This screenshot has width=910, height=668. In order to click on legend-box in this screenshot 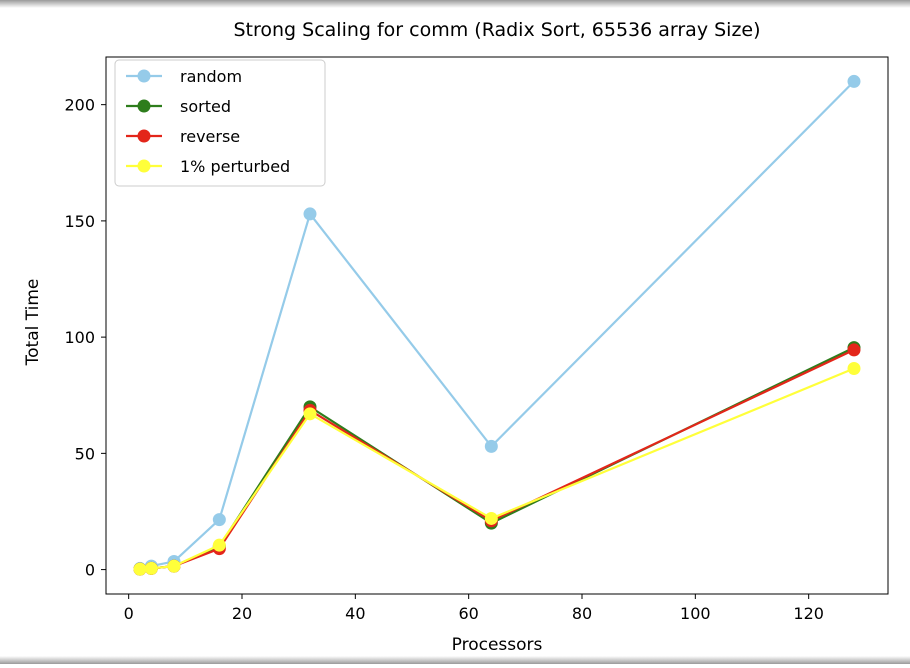, I will do `click(220, 123)`.